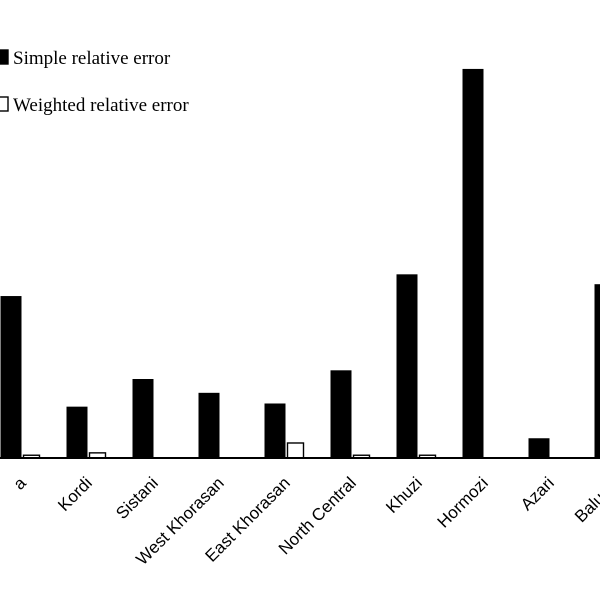 The width and height of the screenshot is (600, 600). I want to click on x-tick-label-6: Khuzi, so click(404, 495).